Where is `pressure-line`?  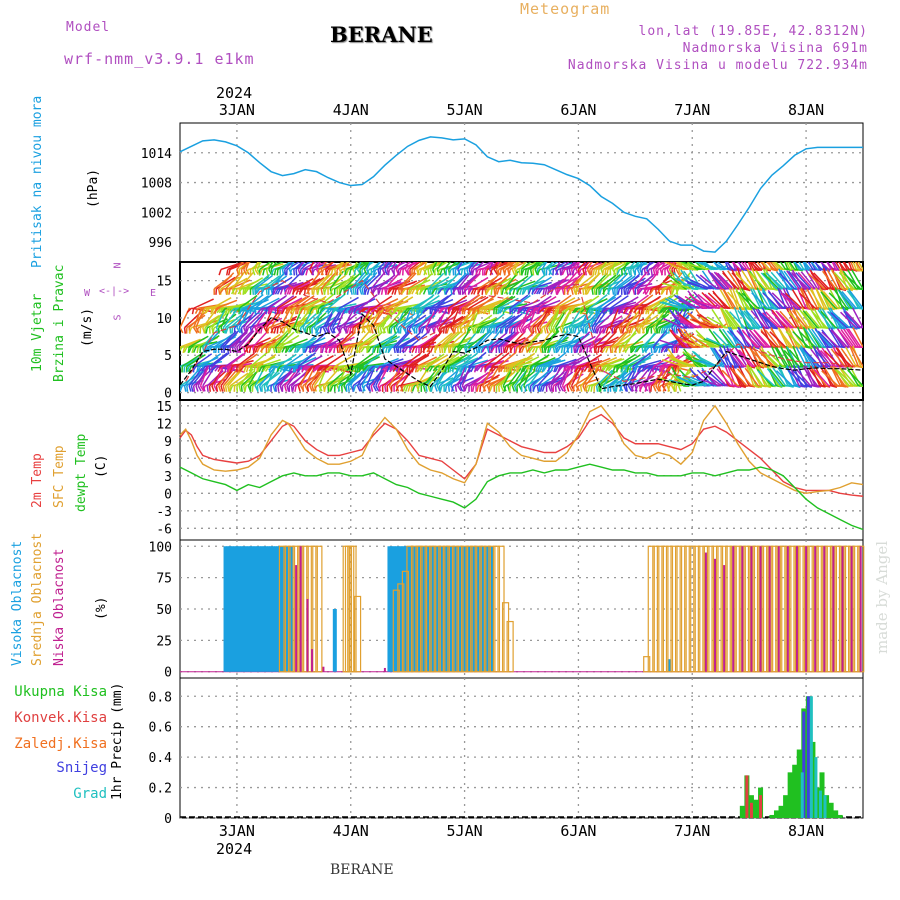
pressure-line is located at coordinates (521, 194).